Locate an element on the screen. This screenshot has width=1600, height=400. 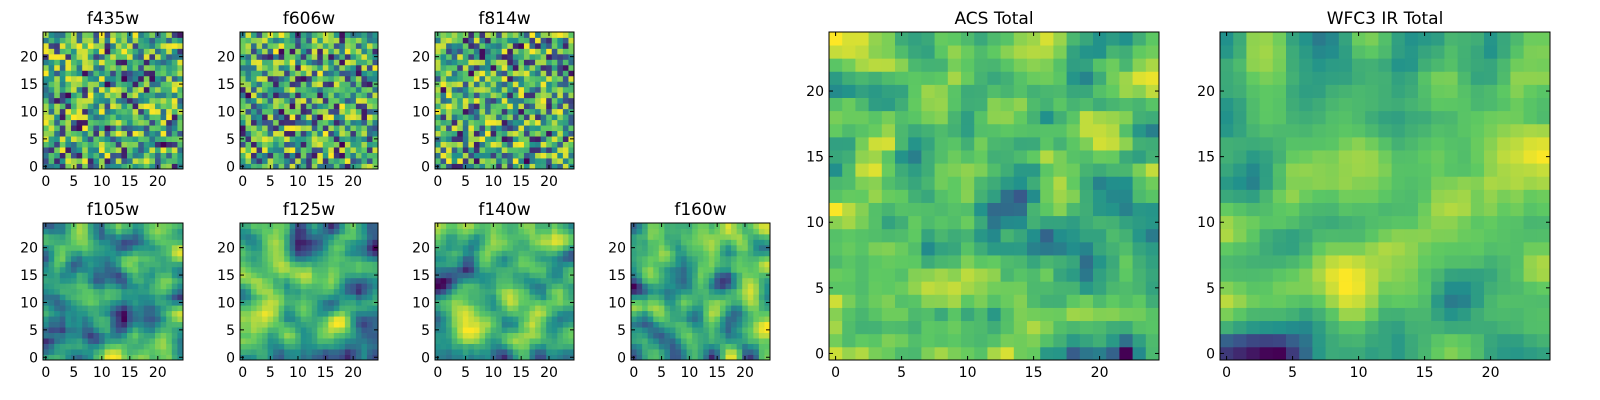
y-tick-label: 10 is located at coordinates (421, 112).